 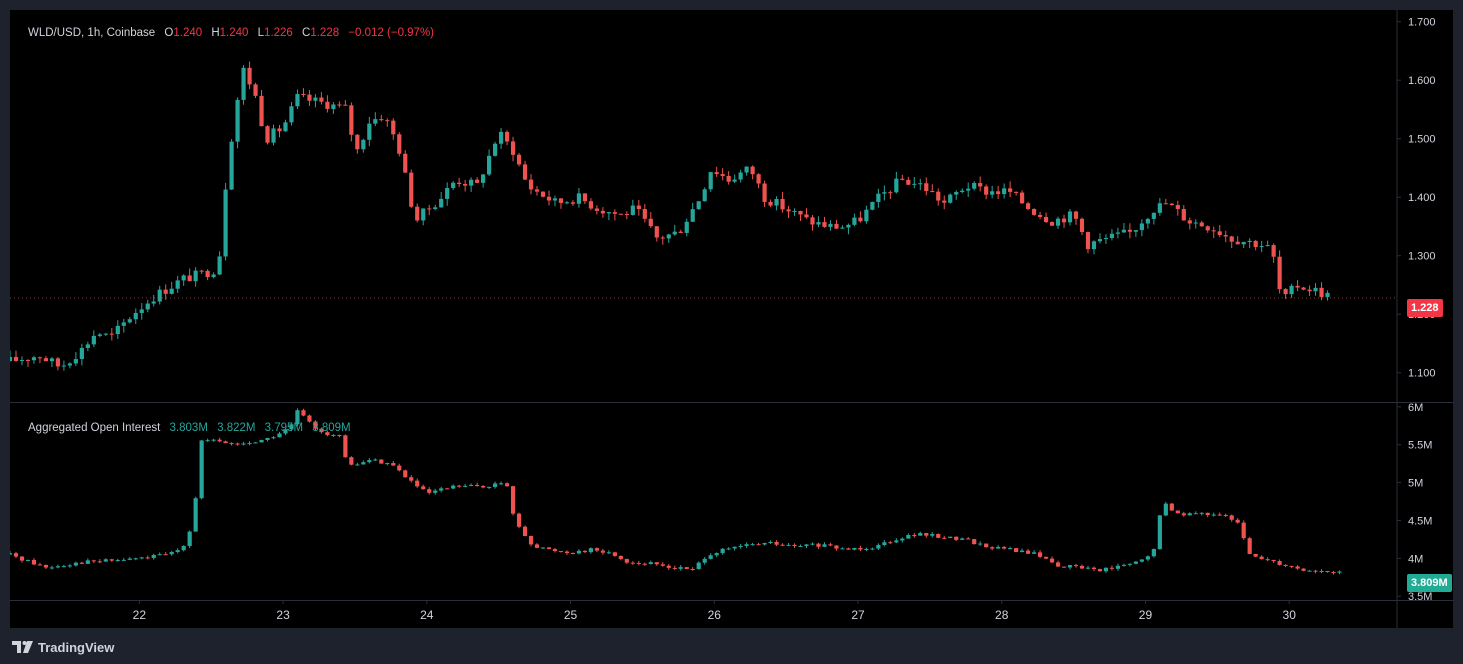 What do you see at coordinates (91, 33) in the screenshot?
I see `symbol-title: WLD/USD, 1h, Coinbase` at bounding box center [91, 33].